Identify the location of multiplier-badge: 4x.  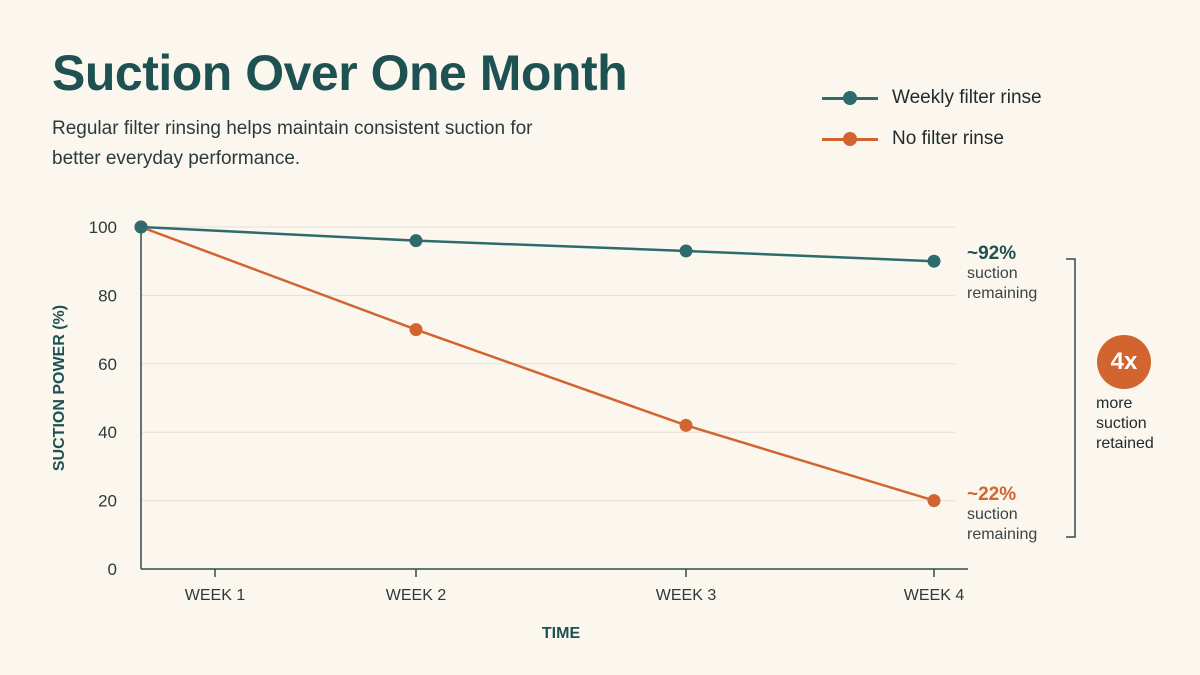
(1124, 362).